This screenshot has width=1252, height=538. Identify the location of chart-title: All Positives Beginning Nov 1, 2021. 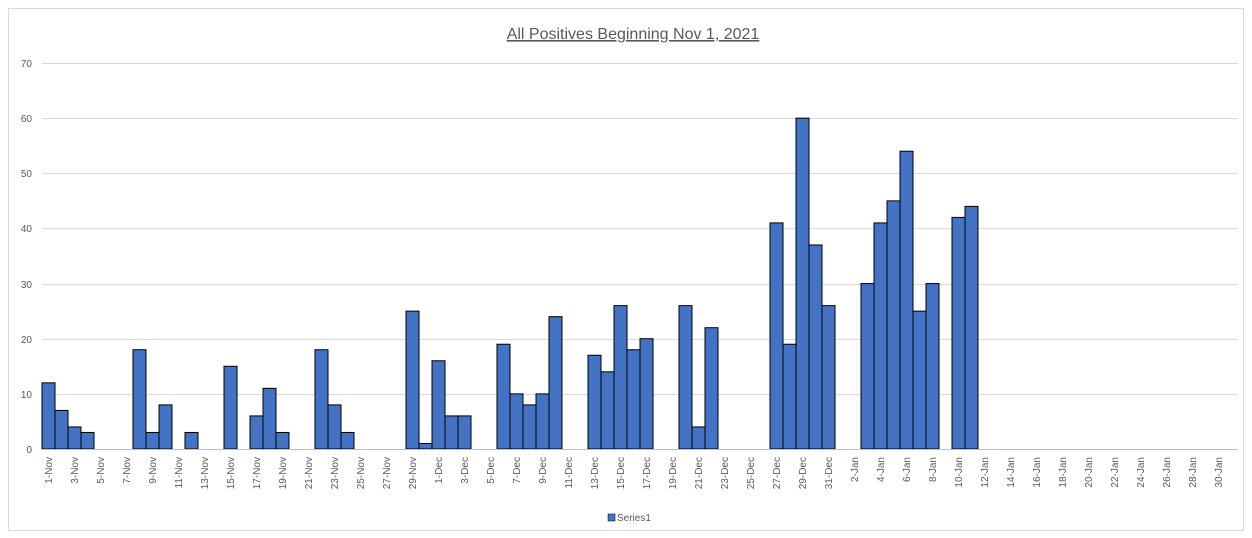
(633, 34).